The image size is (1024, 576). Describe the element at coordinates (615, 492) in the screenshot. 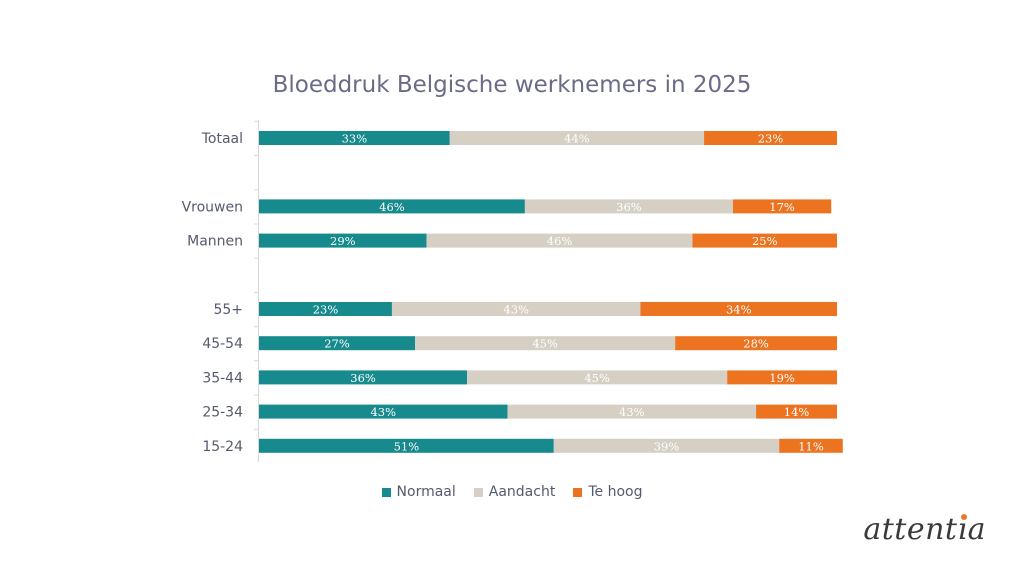

I see `legend-label: Te hoog` at that location.